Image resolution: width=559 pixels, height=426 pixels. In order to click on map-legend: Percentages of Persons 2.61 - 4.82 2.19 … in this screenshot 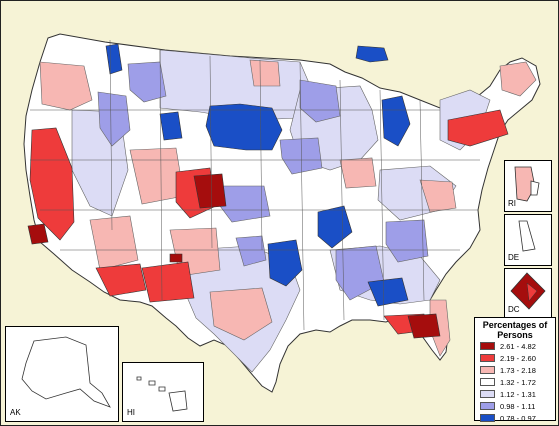, I will do `click(515, 370)`.